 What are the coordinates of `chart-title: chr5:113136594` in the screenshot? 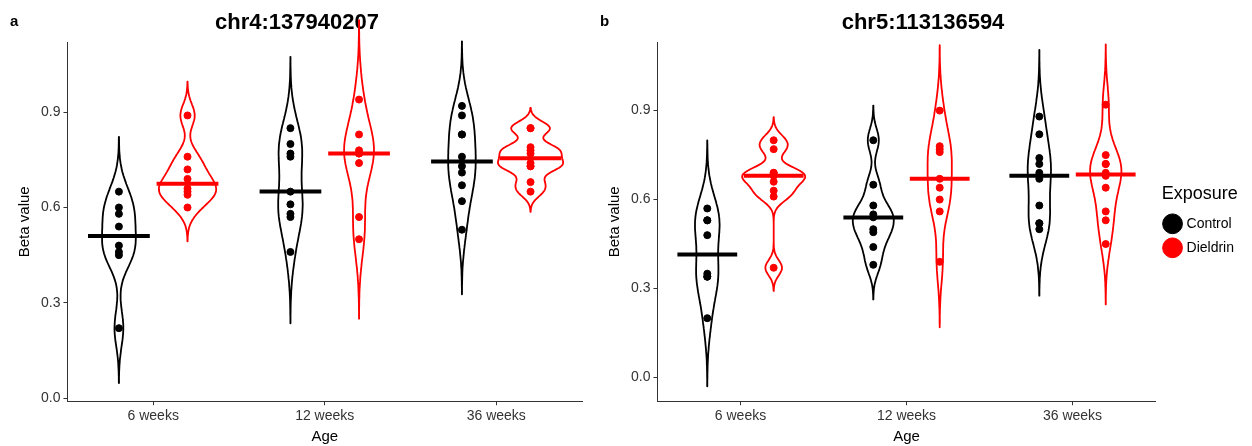 It's located at (923, 22).